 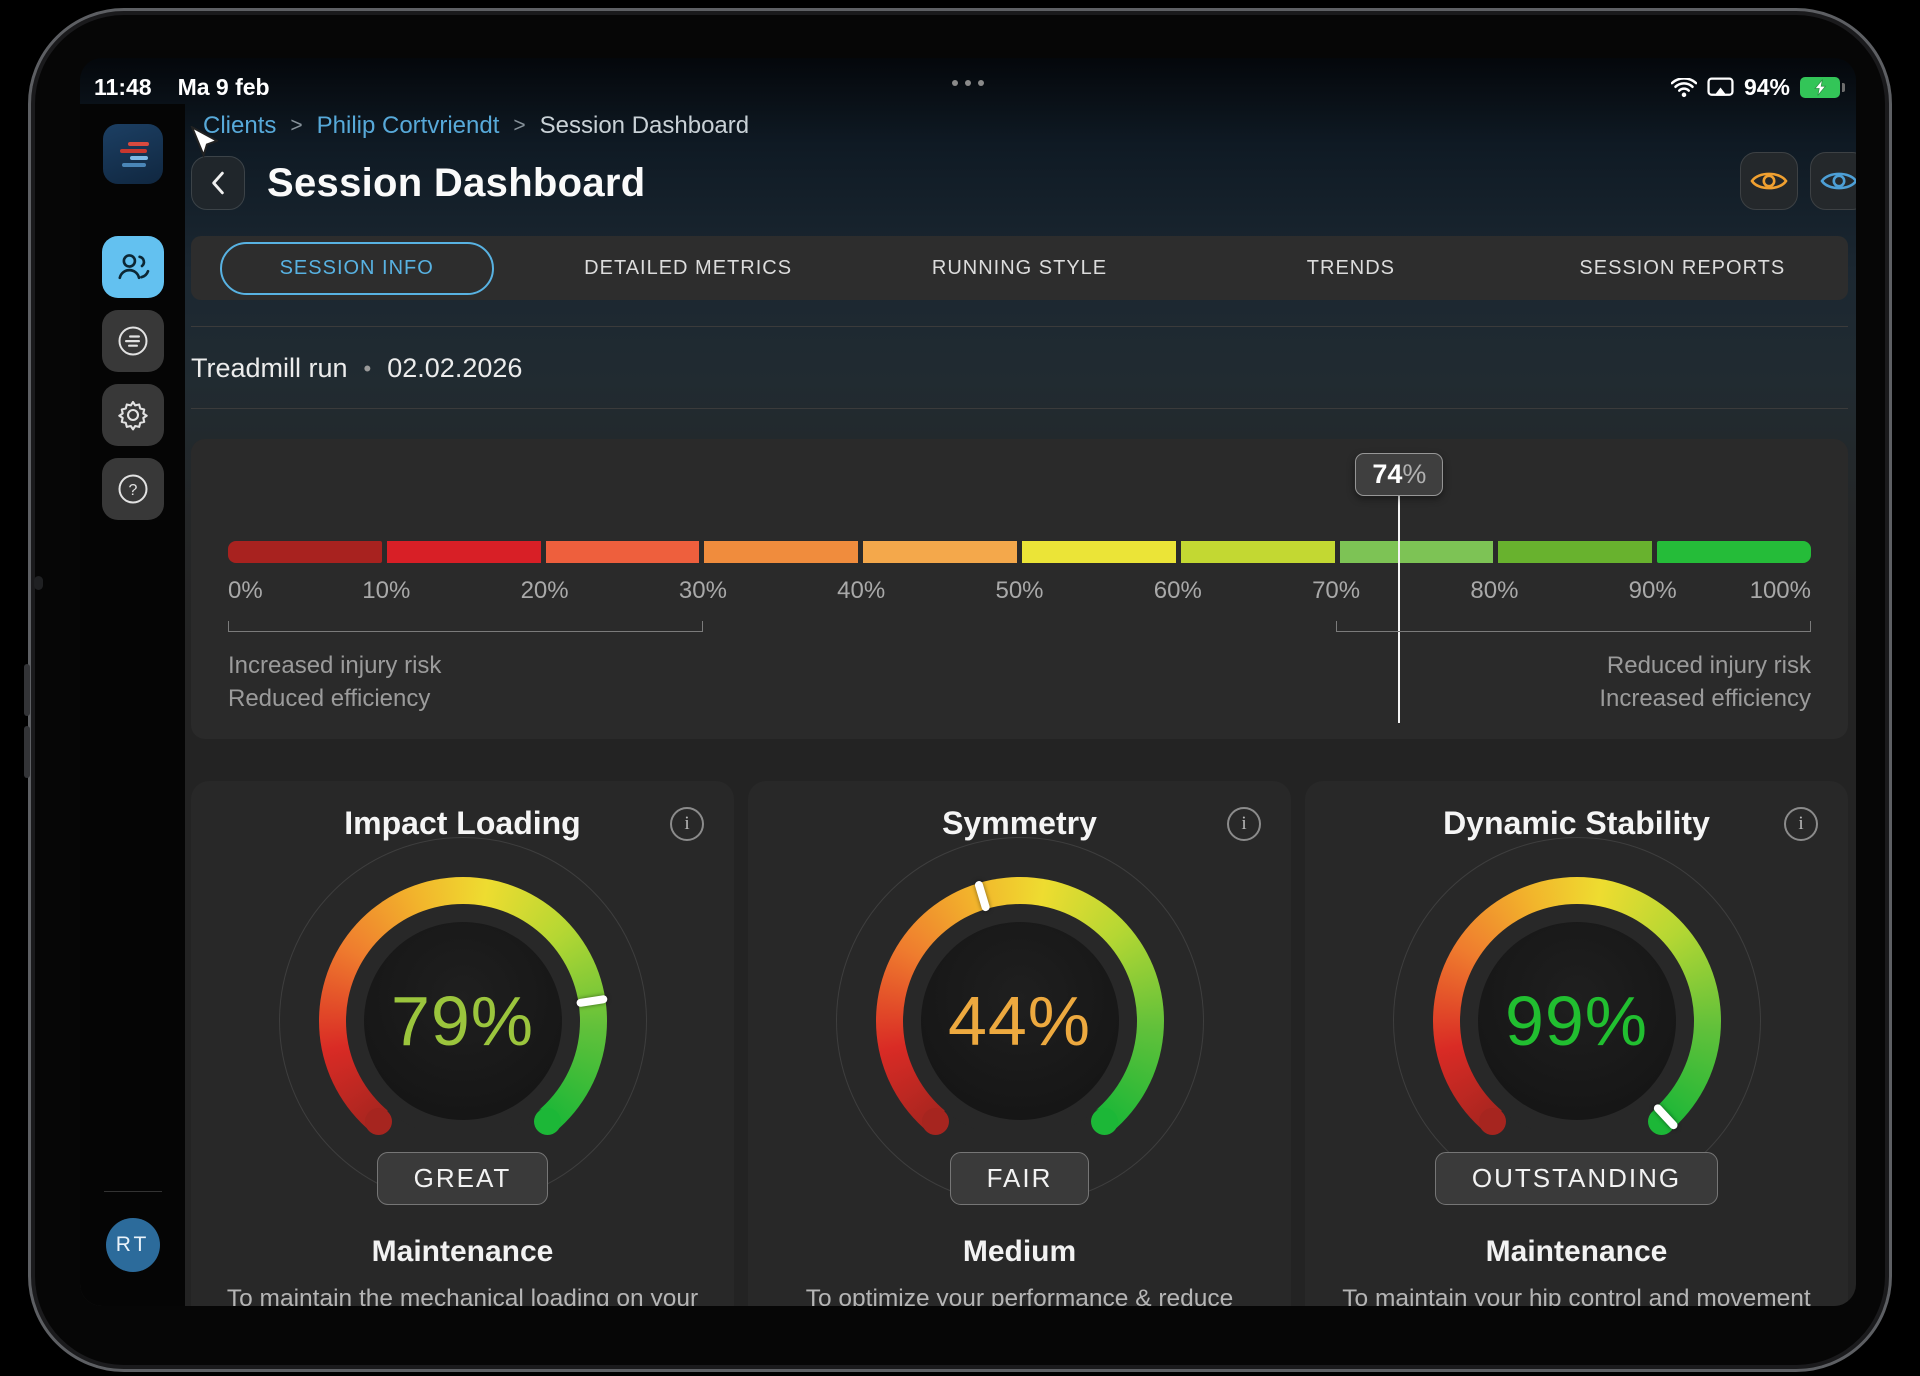 What do you see at coordinates (1019, 1251) in the screenshot?
I see `metric-heading: Medium` at bounding box center [1019, 1251].